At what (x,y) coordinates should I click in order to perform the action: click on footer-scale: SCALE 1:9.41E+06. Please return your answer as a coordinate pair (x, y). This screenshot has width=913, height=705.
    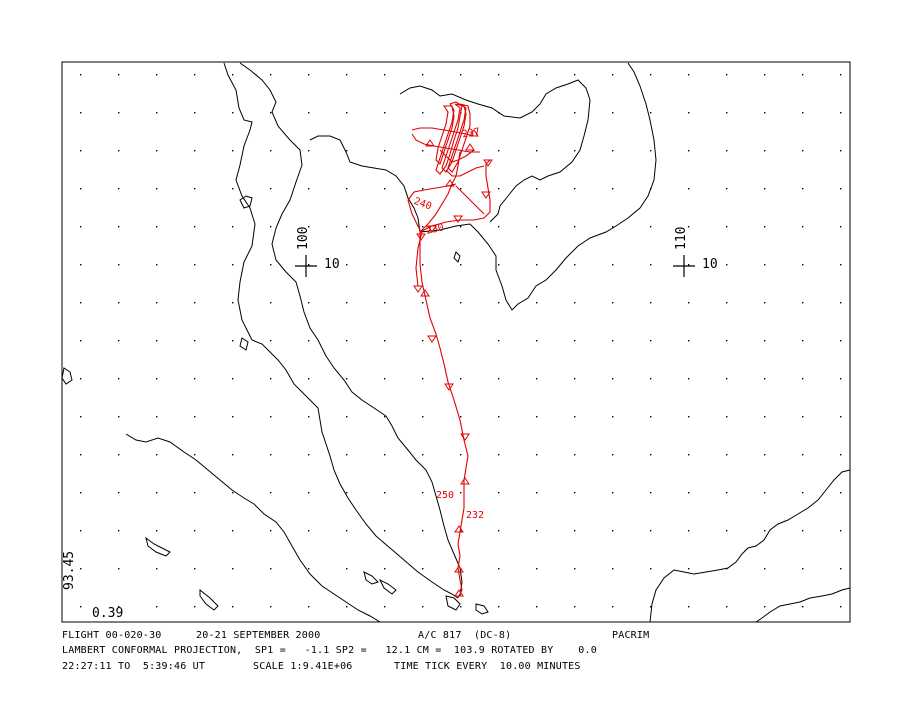
    Looking at the image, I should click on (303, 666).